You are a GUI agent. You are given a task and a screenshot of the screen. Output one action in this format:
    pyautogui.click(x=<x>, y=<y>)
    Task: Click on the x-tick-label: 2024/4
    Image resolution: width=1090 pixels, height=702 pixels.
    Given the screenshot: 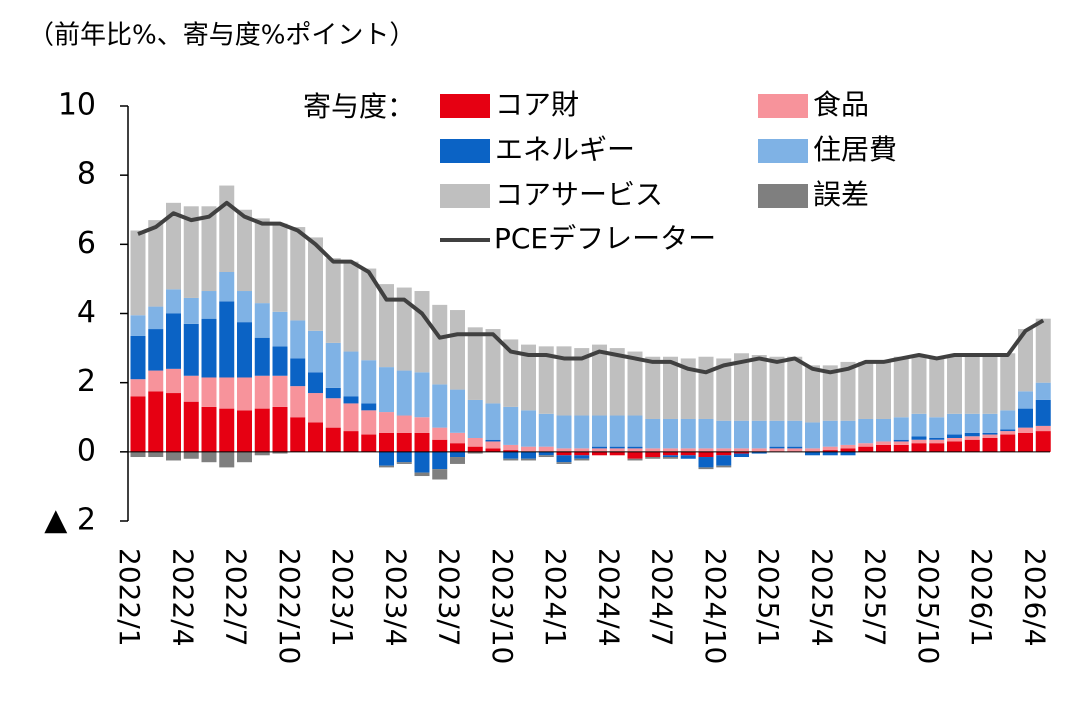 What is the action you would take?
    pyautogui.click(x=608, y=597)
    